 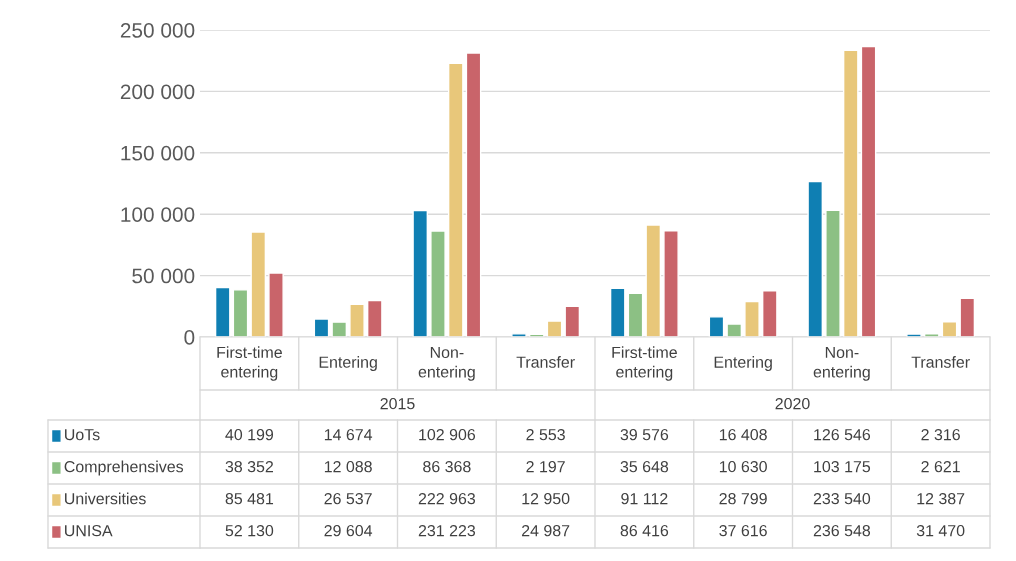 I want to click on data-label: 85 481, so click(x=249, y=498).